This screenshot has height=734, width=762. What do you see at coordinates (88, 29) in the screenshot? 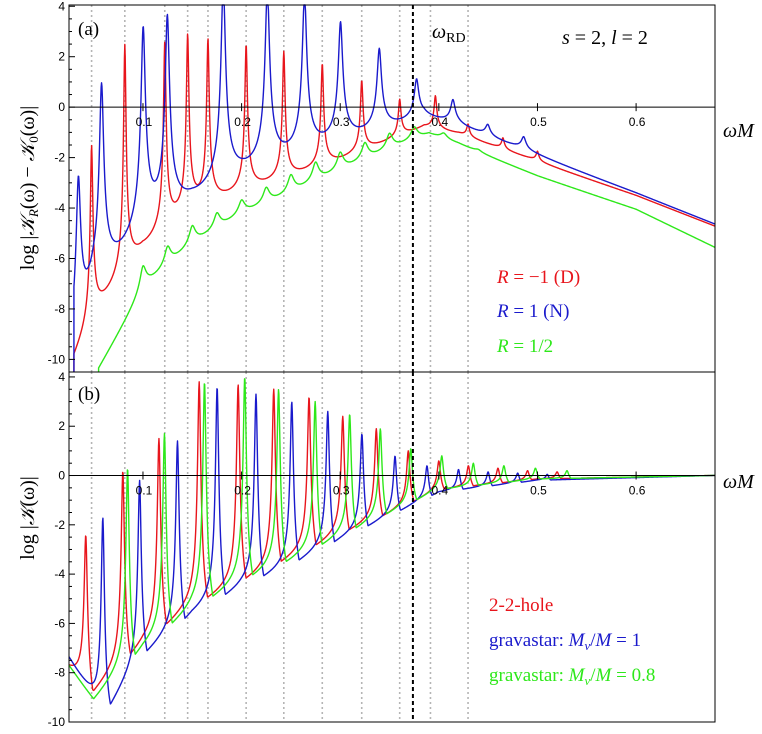
I see `panel-label-a: (a)` at bounding box center [88, 29].